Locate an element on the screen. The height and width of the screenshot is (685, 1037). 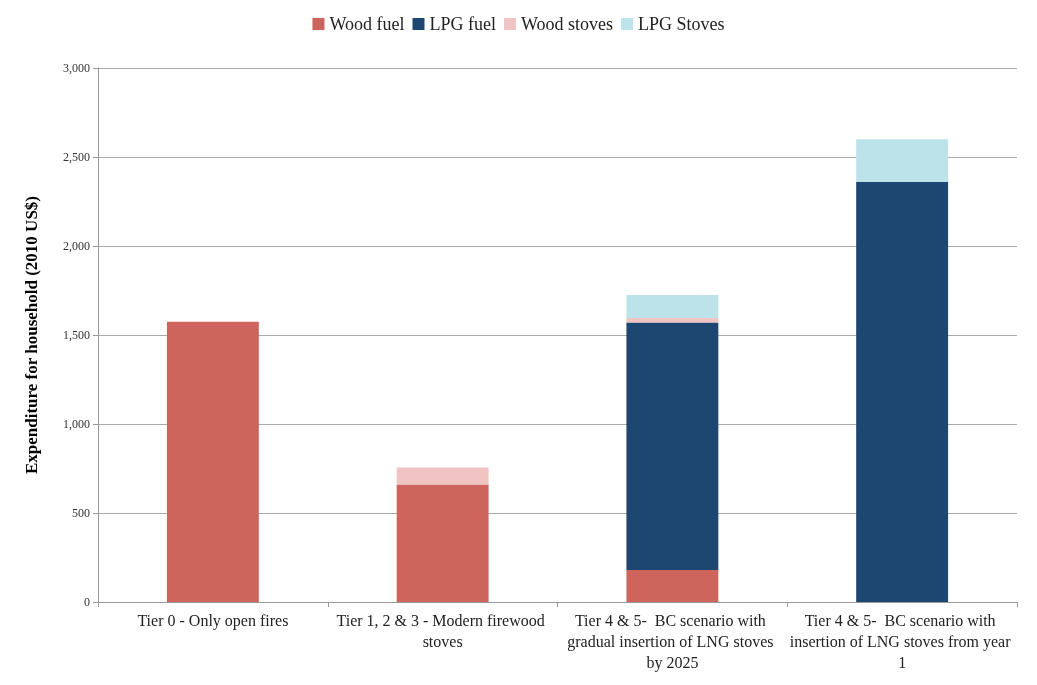
y-tick-label: 0 is located at coordinates (87, 602).